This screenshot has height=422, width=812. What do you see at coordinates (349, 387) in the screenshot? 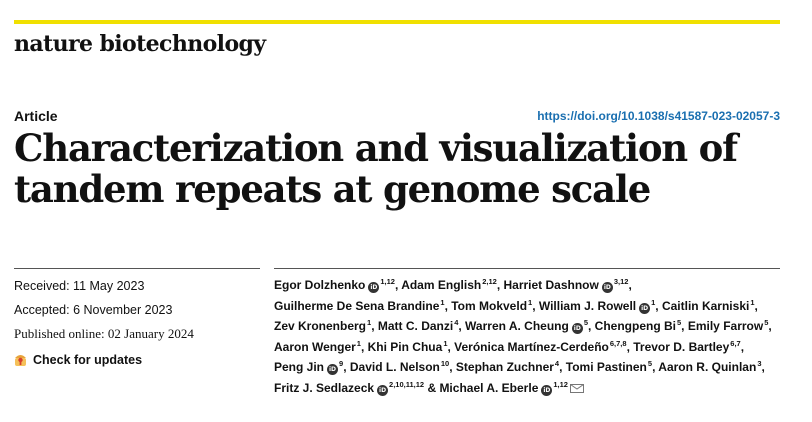
I see `author-name: Fritz J. Sedlazeck iD2,10,11,12` at bounding box center [349, 387].